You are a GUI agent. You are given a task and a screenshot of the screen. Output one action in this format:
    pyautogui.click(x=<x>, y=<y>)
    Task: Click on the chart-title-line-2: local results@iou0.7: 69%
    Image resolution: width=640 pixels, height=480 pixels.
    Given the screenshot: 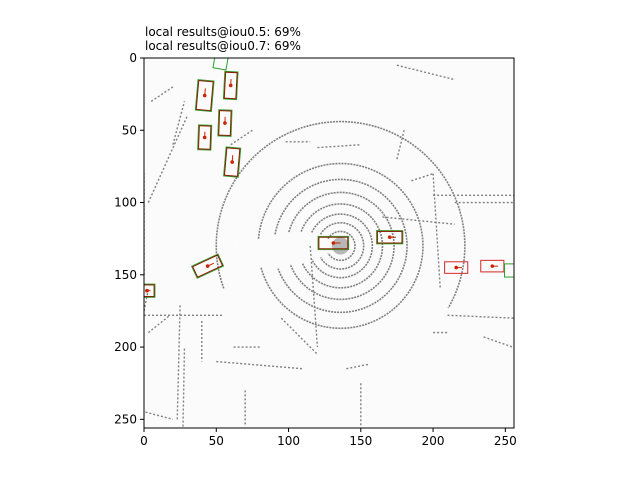 What is the action you would take?
    pyautogui.click(x=223, y=46)
    